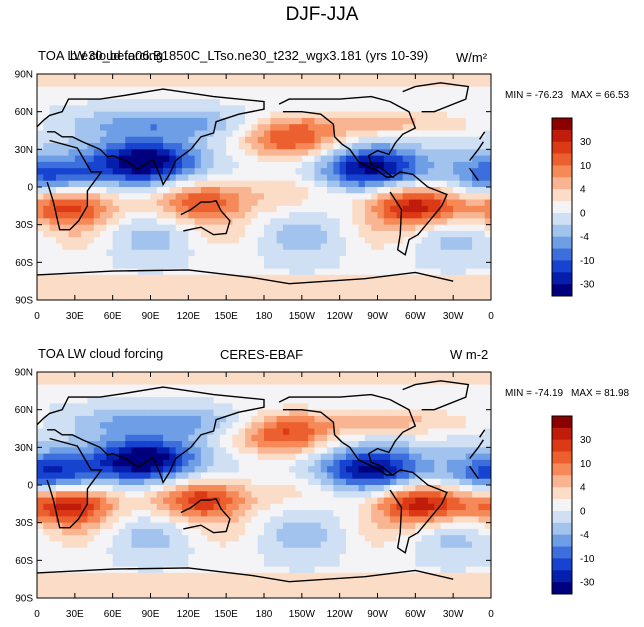 The image size is (644, 627). What do you see at coordinates (562, 230) in the screenshot?
I see `colorbar-swatch` at bounding box center [562, 230].